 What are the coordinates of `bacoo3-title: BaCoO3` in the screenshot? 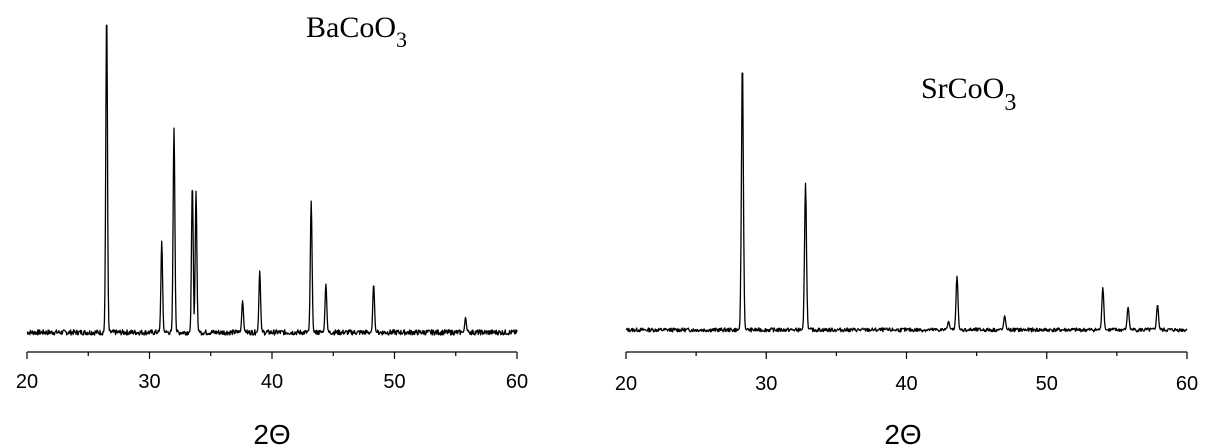 It's located at (356, 31).